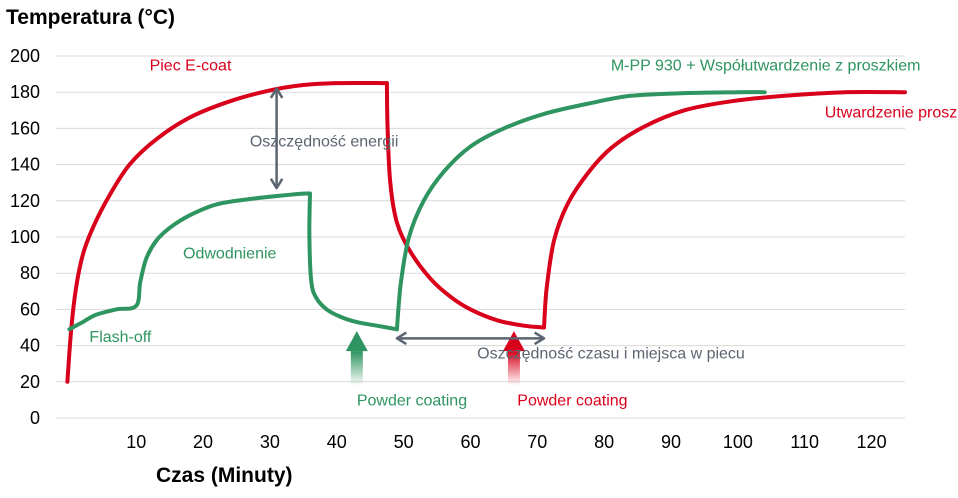 The width and height of the screenshot is (958, 498). What do you see at coordinates (30, 346) in the screenshot?
I see `y-tick-label: 40` at bounding box center [30, 346].